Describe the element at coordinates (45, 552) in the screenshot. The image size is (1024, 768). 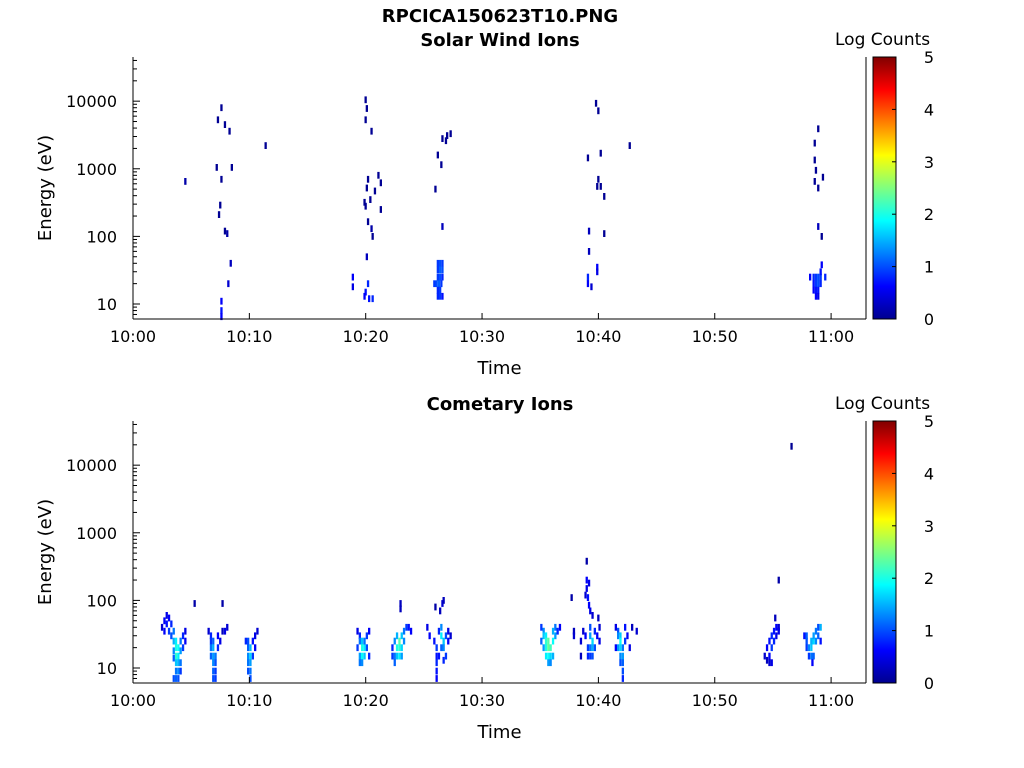
I see `y-axis-label: Energy (eV)` at that location.